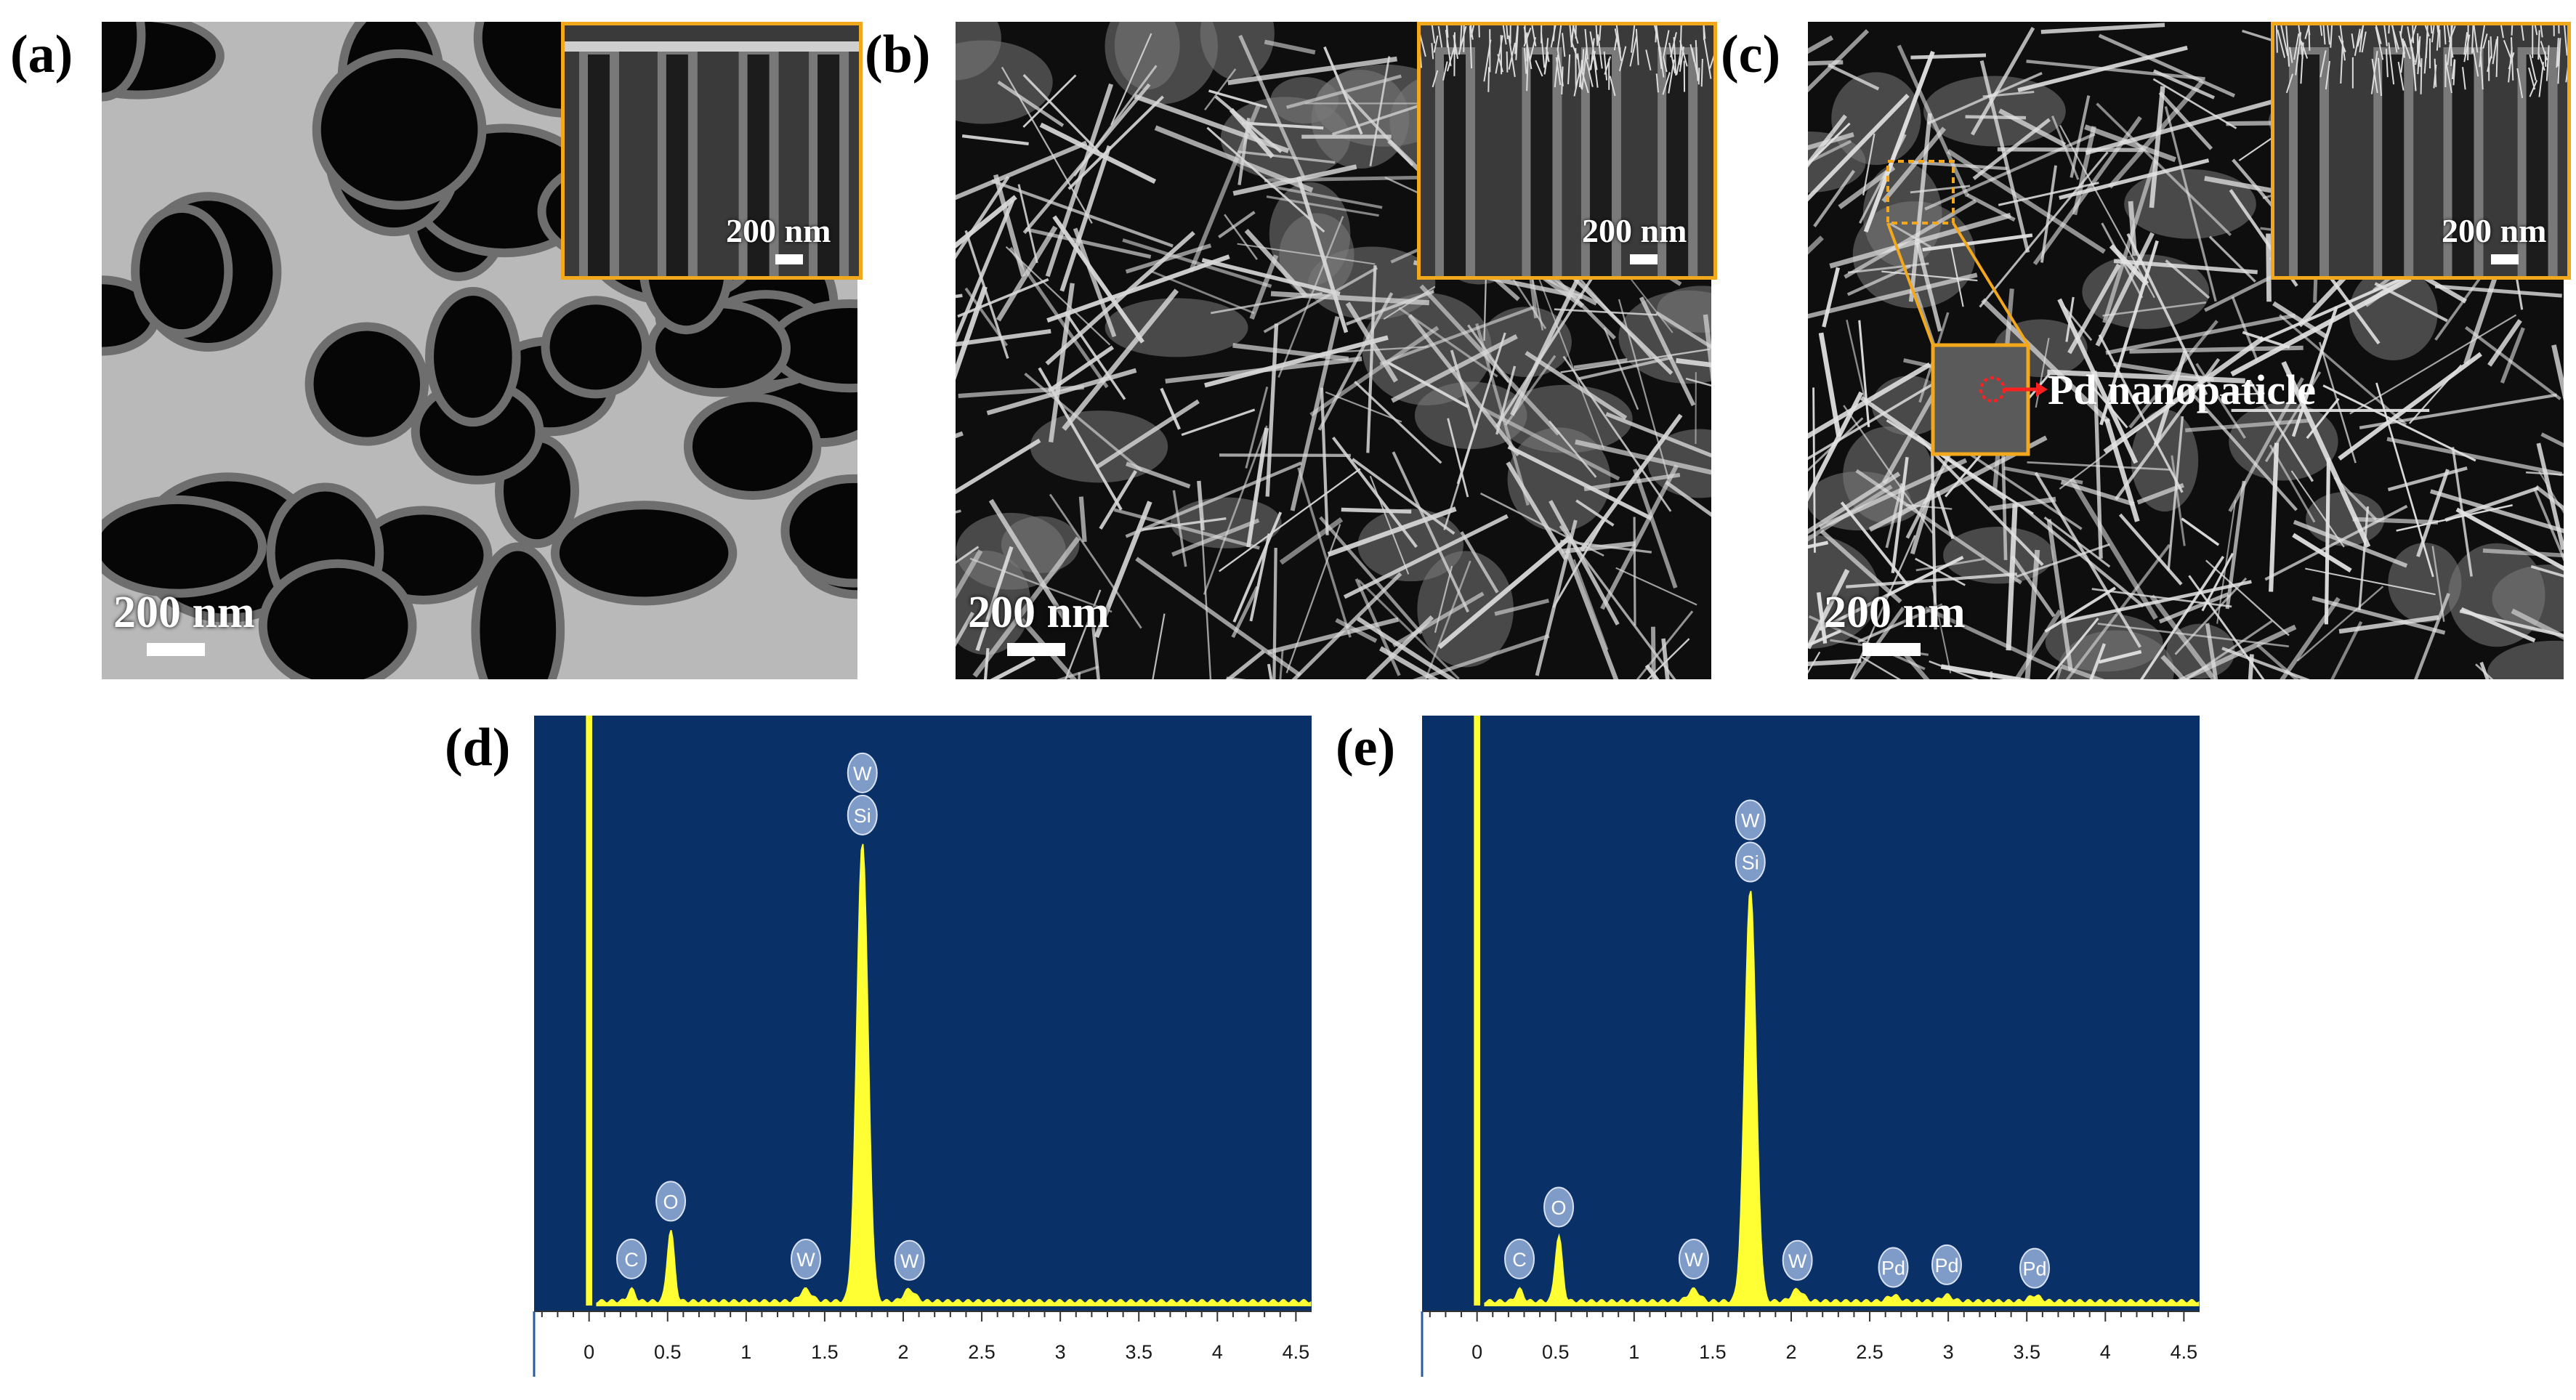 This screenshot has height=1400, width=2576. What do you see at coordinates (789, 259) in the screenshot?
I see `inset-scalebar-a` at bounding box center [789, 259].